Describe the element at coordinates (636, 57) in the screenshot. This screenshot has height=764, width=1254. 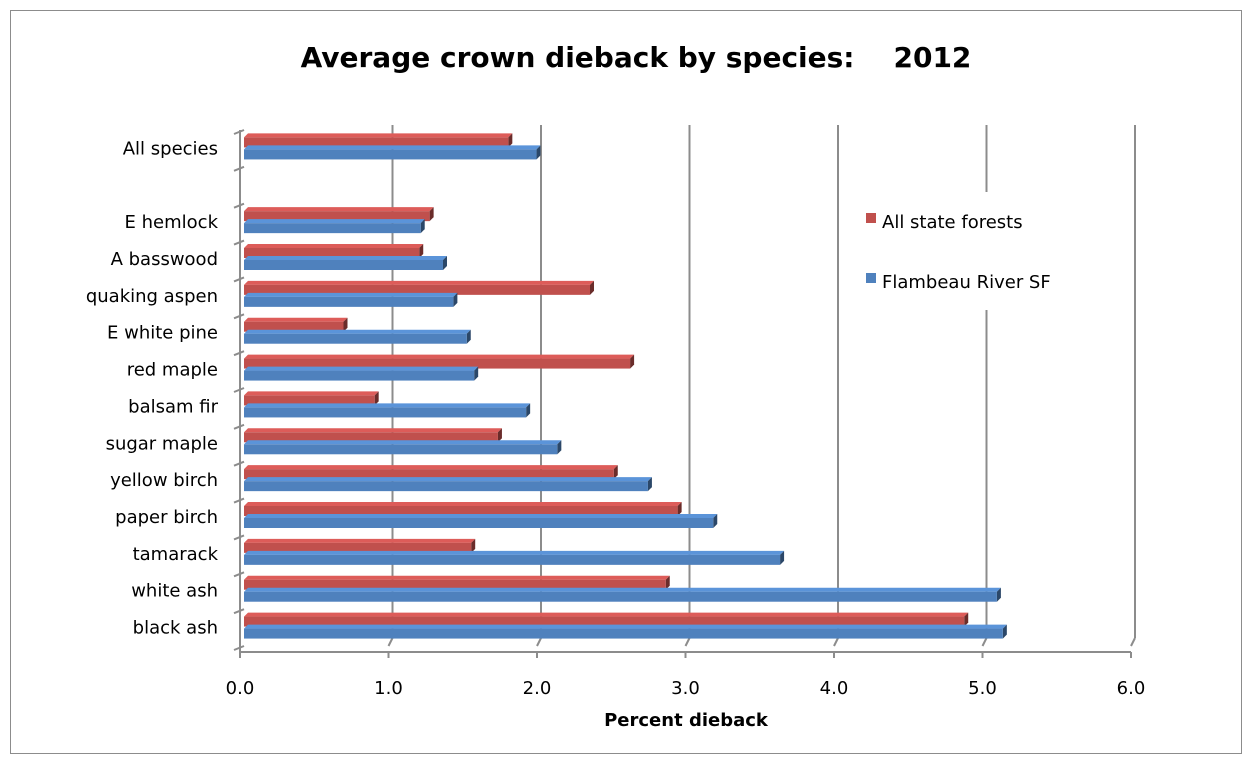
I see `chart-title: Average crown dieback by species: 2012` at that location.